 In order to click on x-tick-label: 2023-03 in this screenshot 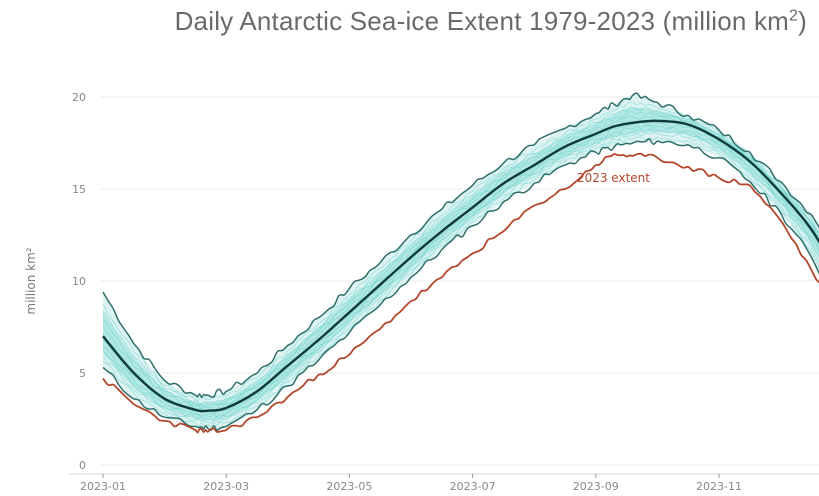, I will do `click(226, 486)`.